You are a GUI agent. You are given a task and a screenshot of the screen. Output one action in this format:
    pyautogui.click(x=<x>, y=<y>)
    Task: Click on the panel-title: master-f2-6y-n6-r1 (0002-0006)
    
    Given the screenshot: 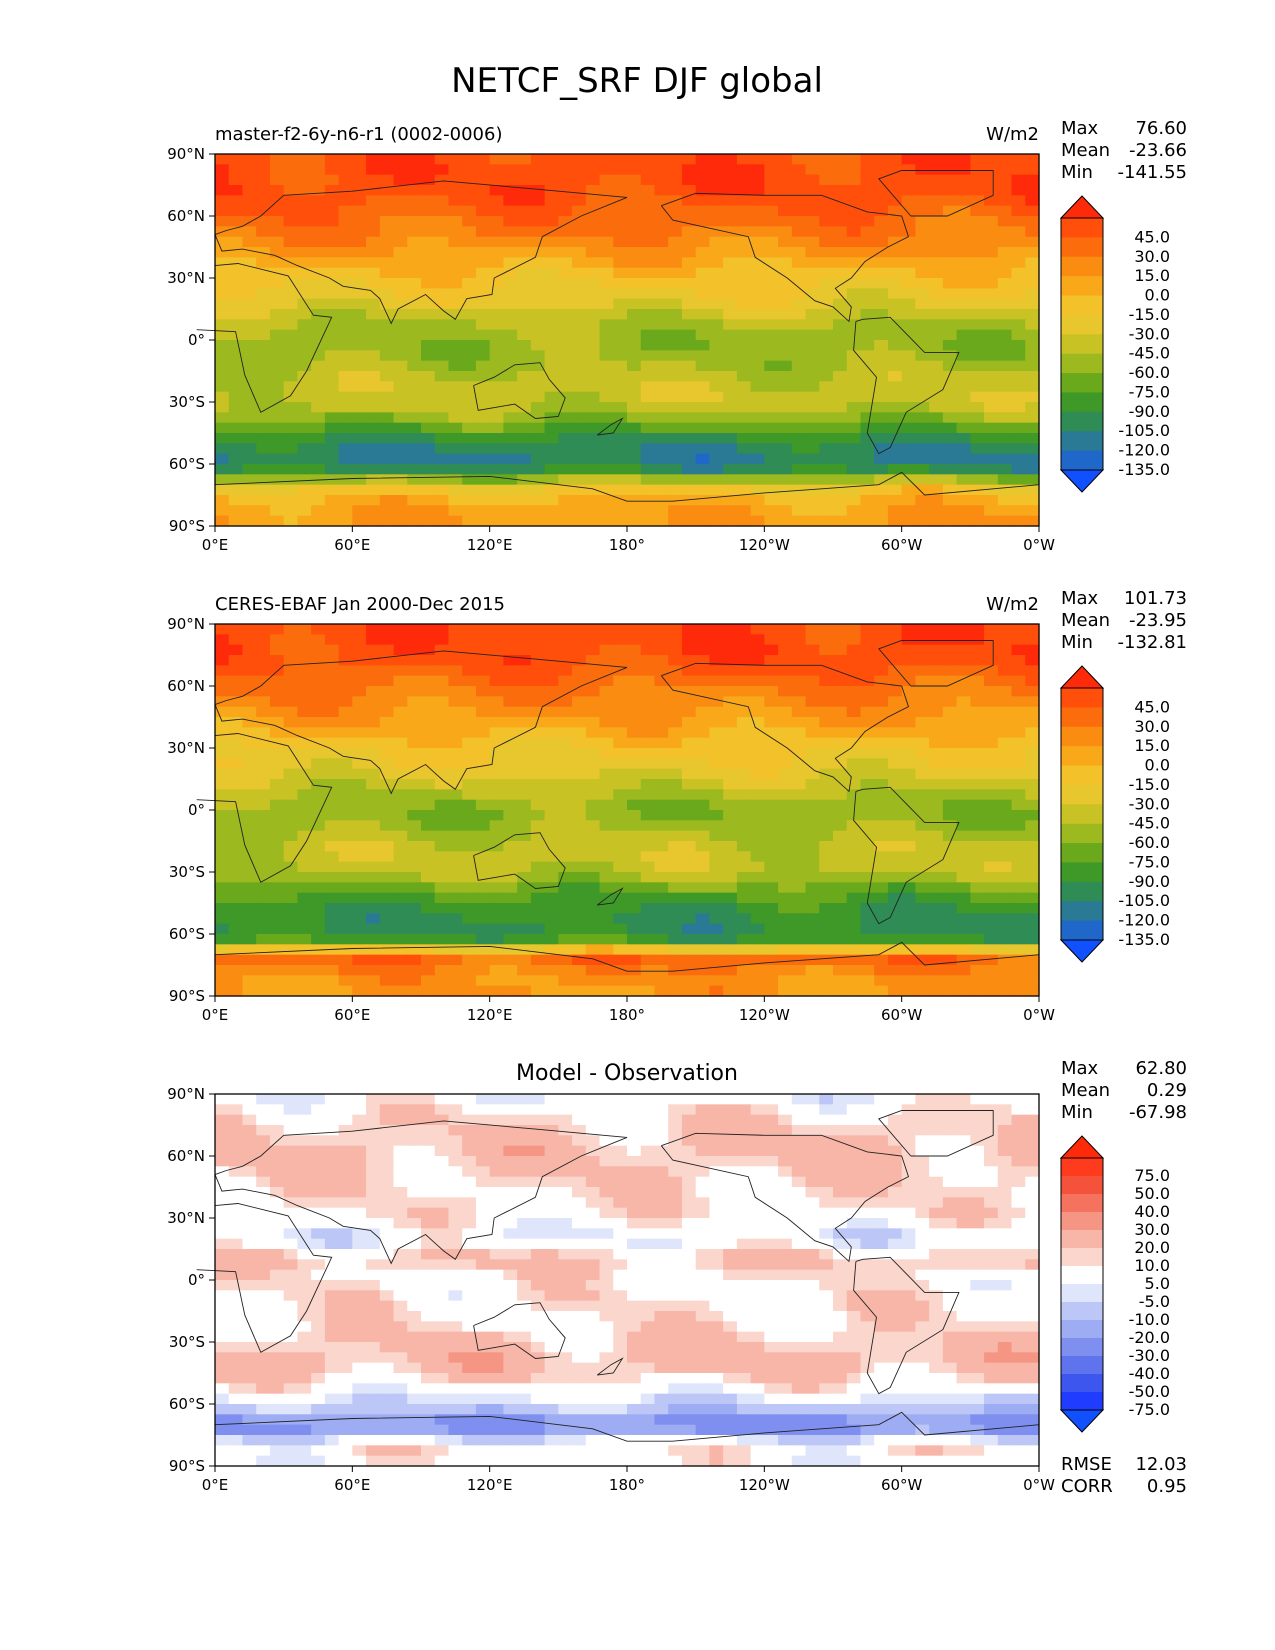 What is the action you would take?
    pyautogui.click(x=358, y=134)
    